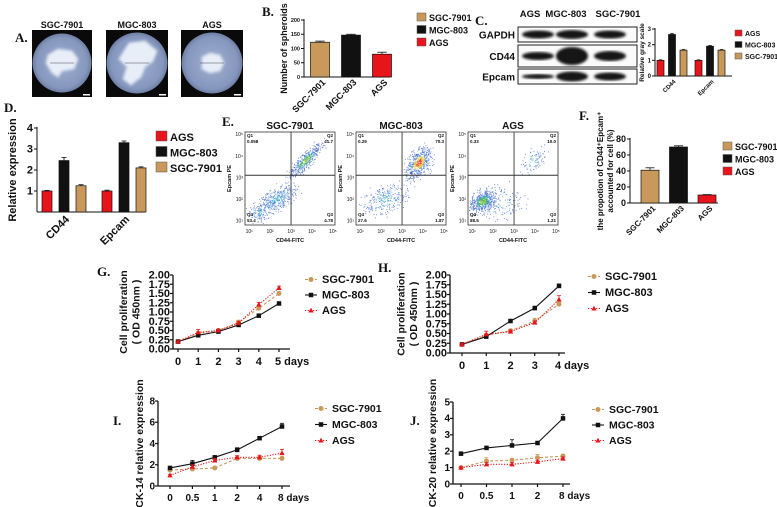 The height and width of the screenshot is (507, 777). Describe the element at coordinates (295, 49) in the screenshot. I see `y-tick-label: 100` at that location.